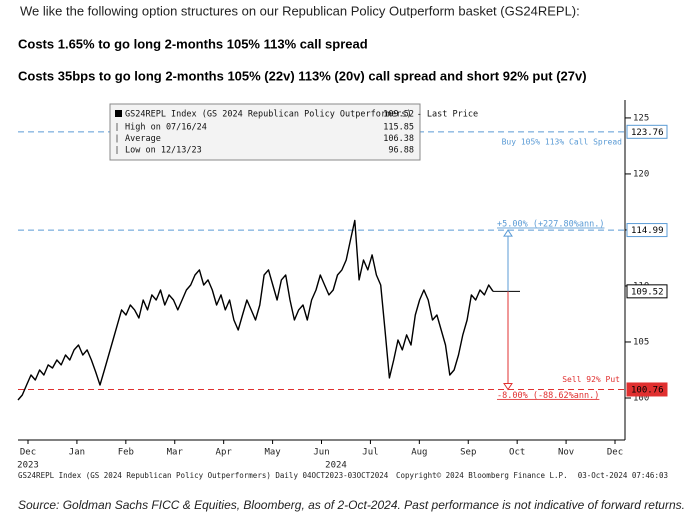  I want to click on year-label: 2023, so click(28, 466).